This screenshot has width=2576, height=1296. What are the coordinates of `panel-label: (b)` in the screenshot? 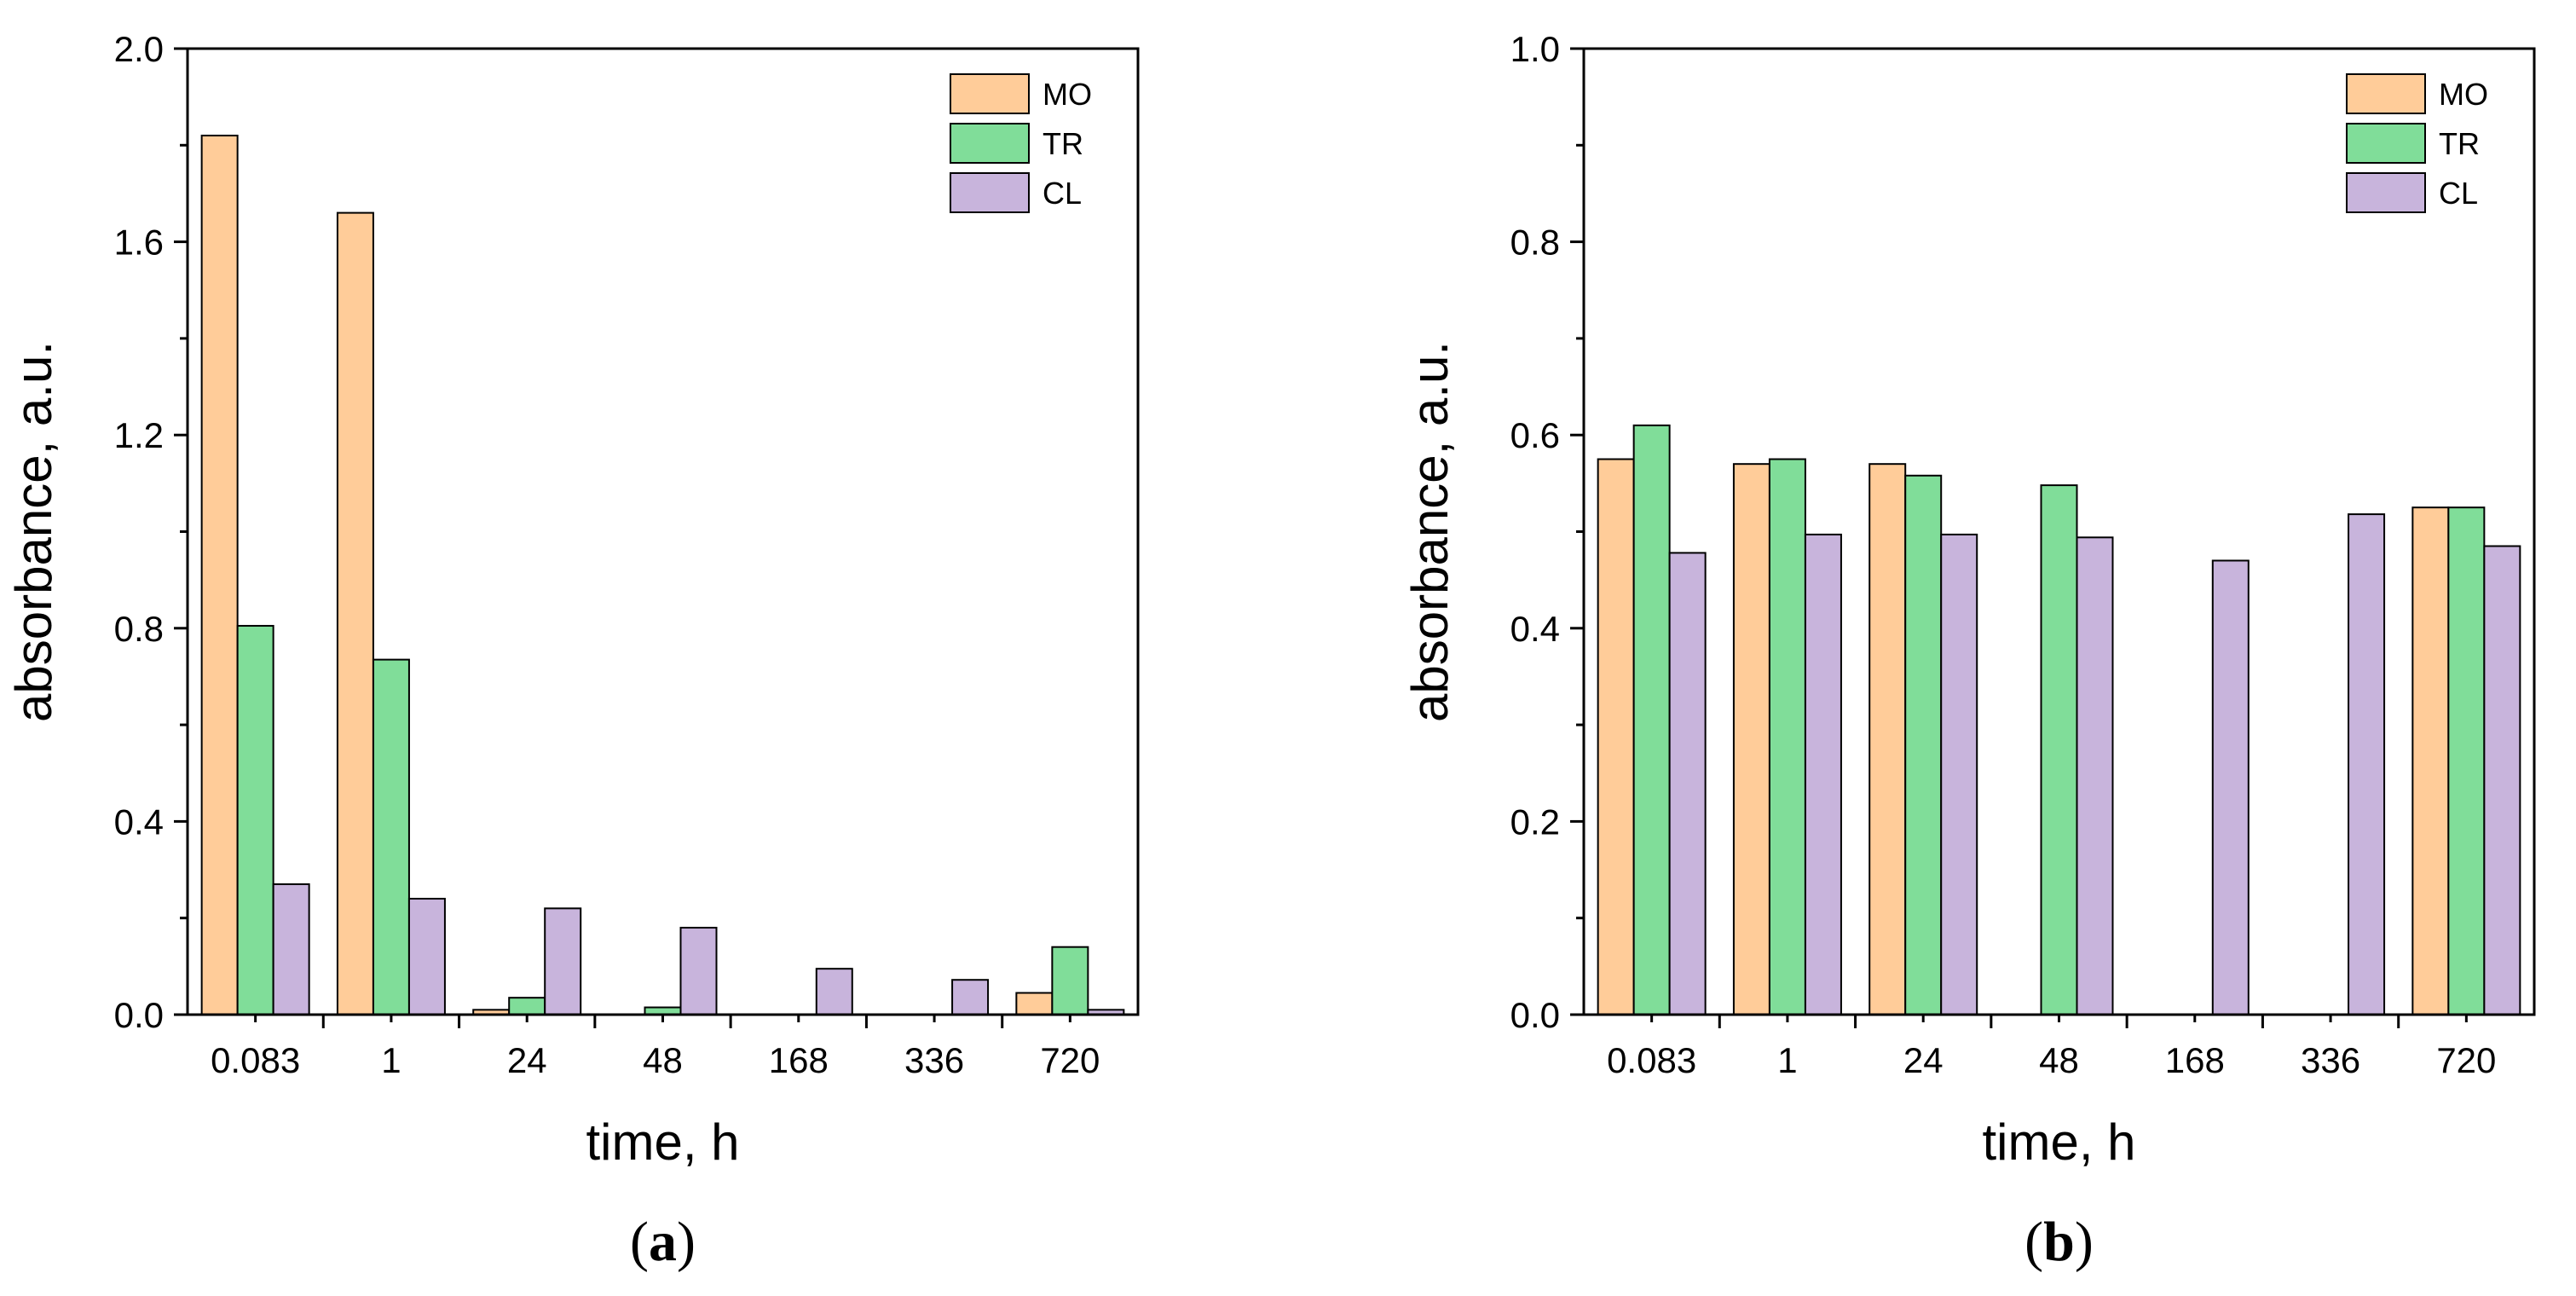 It's located at (2059, 1242).